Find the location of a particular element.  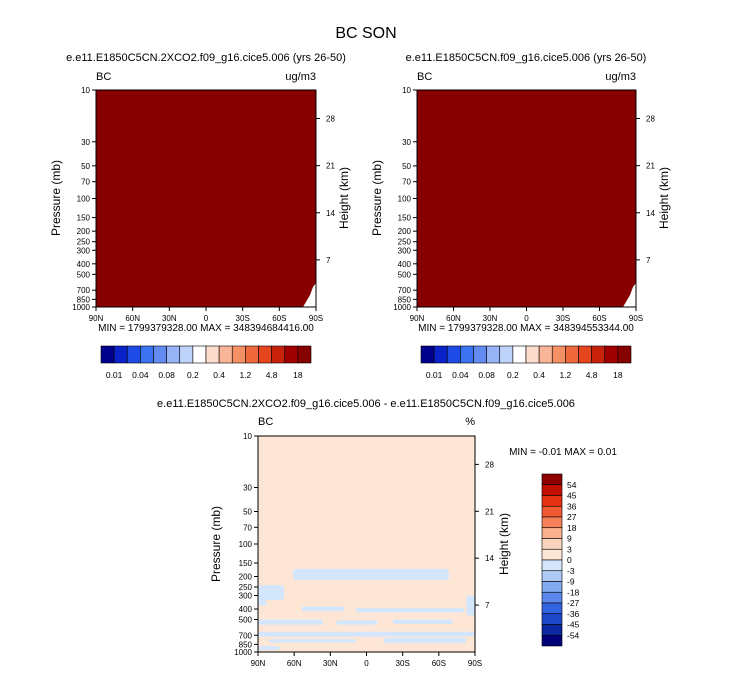

y-tick-label: 500 is located at coordinates (405, 274).